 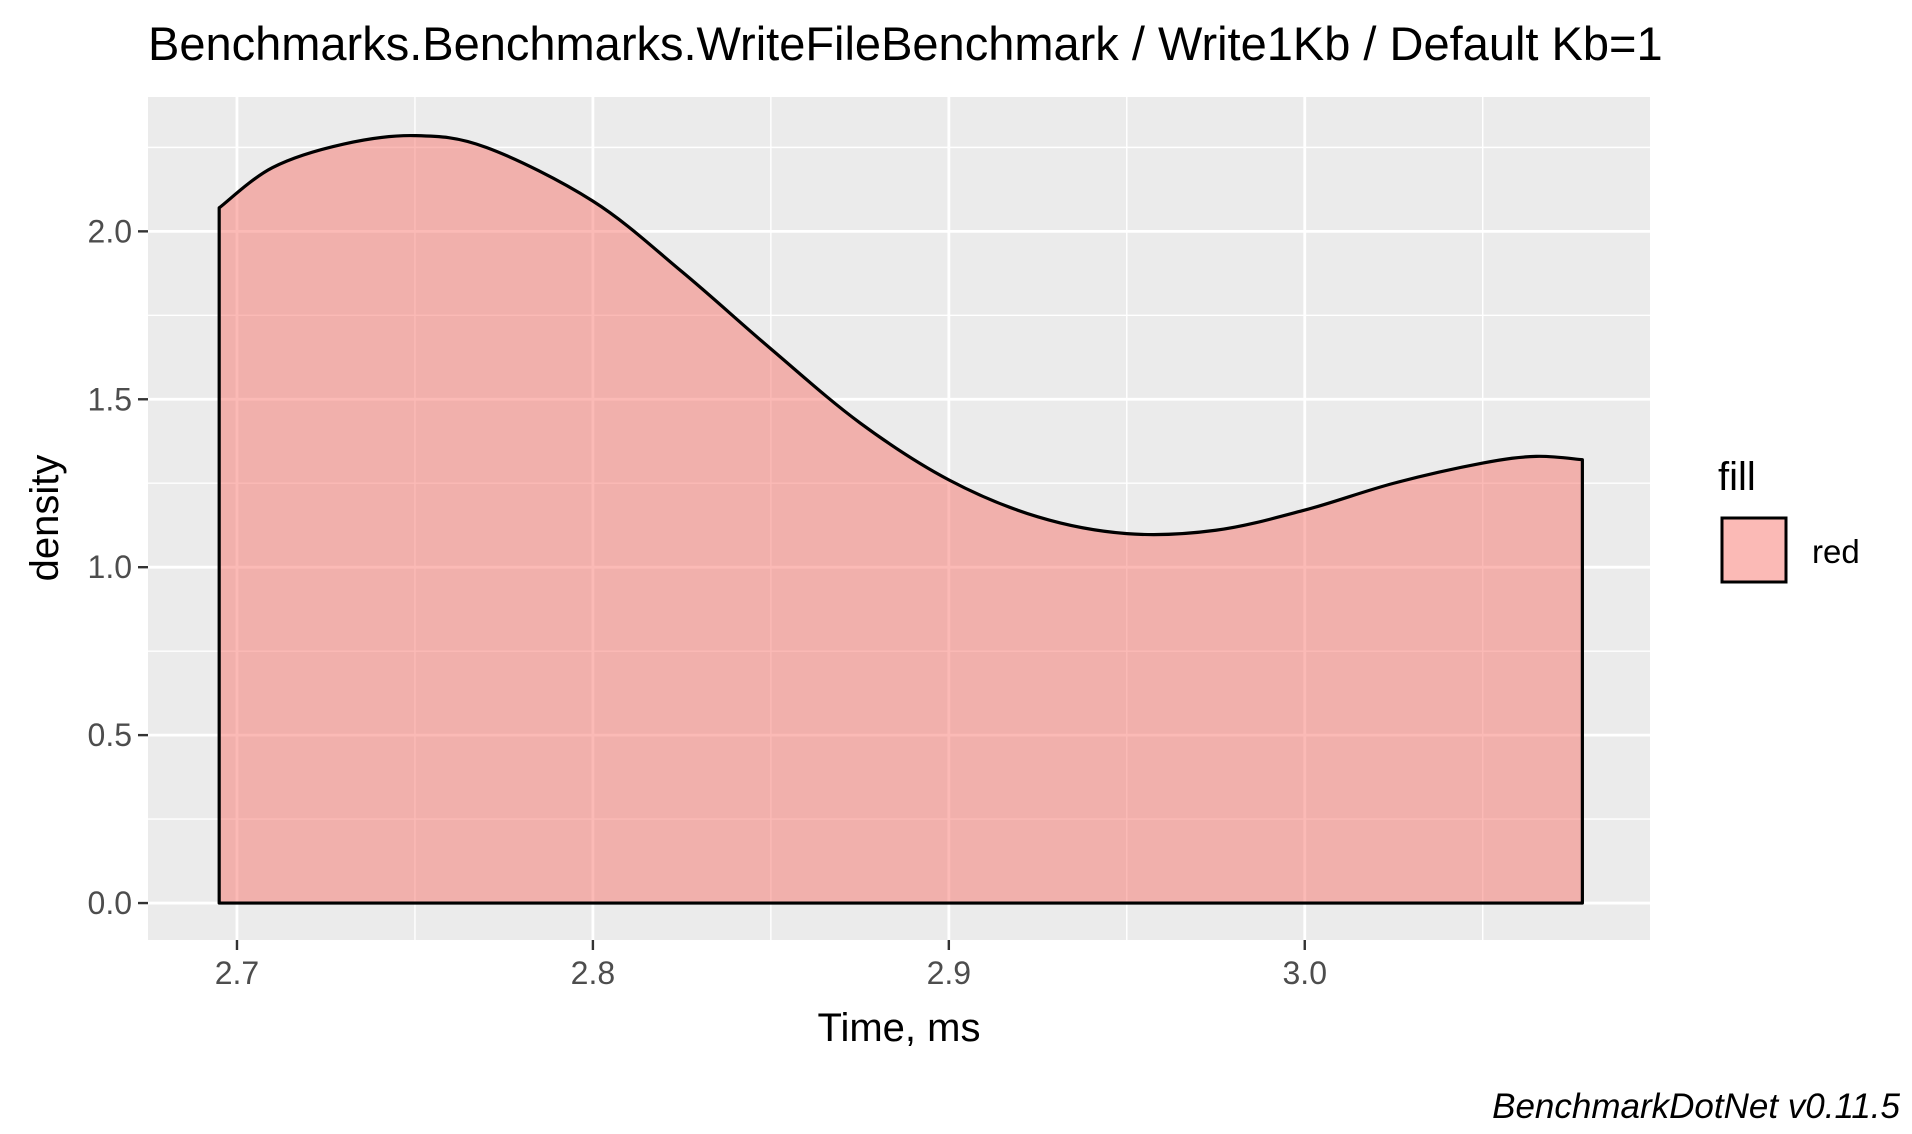 I want to click on x-axis-ticks: 2.7 2.8 2.9 3.0, so click(x=771, y=965).